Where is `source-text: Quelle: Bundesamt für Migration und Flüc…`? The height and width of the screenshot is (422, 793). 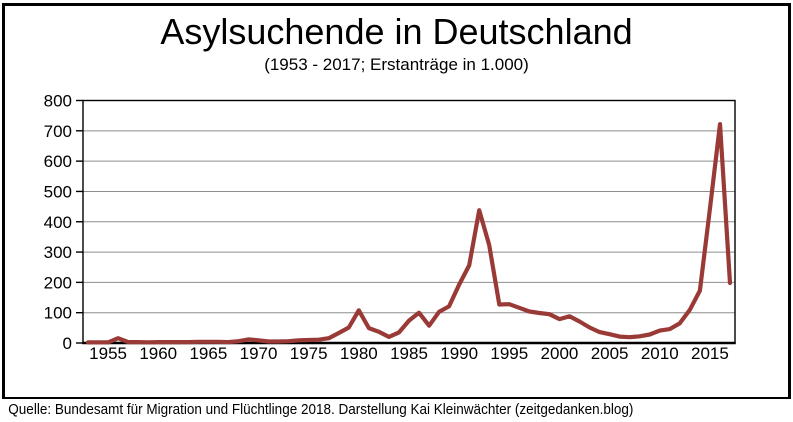
source-text: Quelle: Bundesamt für Migration und Flüc… is located at coordinates (321, 409).